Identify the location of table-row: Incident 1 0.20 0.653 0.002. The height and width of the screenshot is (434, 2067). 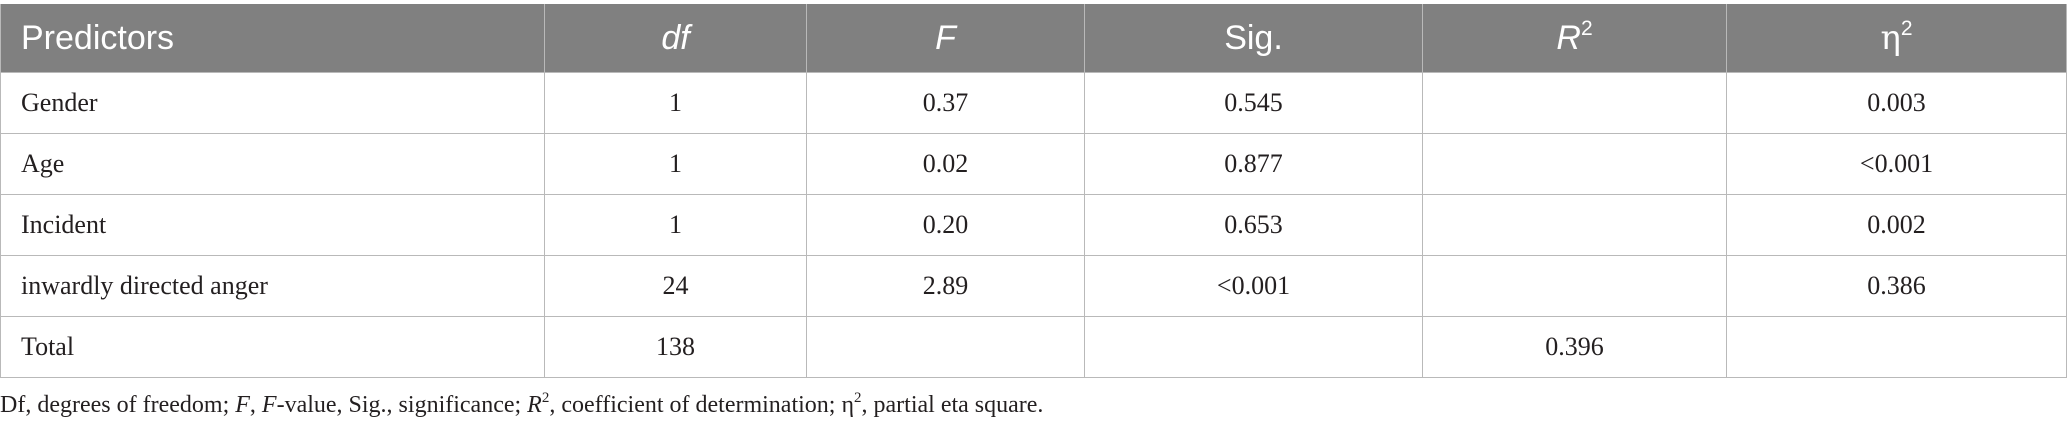
(1033, 225).